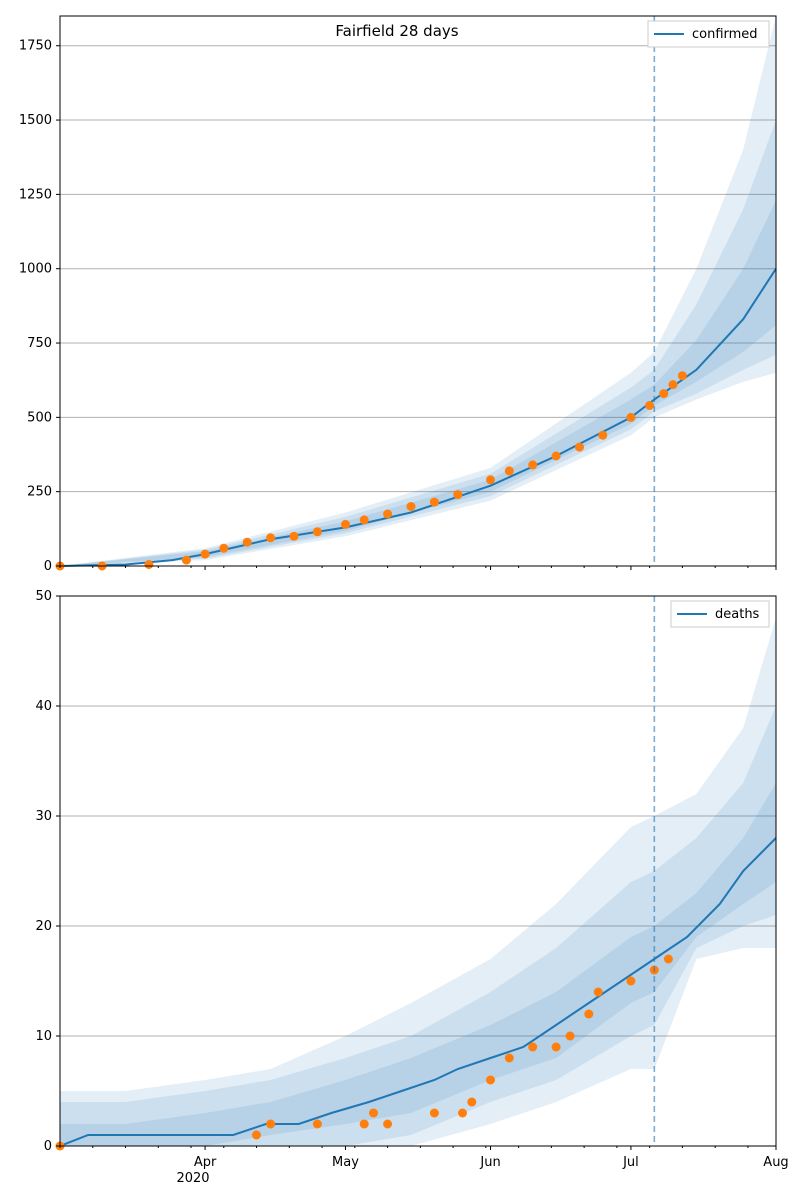 This screenshot has width=800, height=1200. I want to click on x-tick-label: May, so click(345, 1162).